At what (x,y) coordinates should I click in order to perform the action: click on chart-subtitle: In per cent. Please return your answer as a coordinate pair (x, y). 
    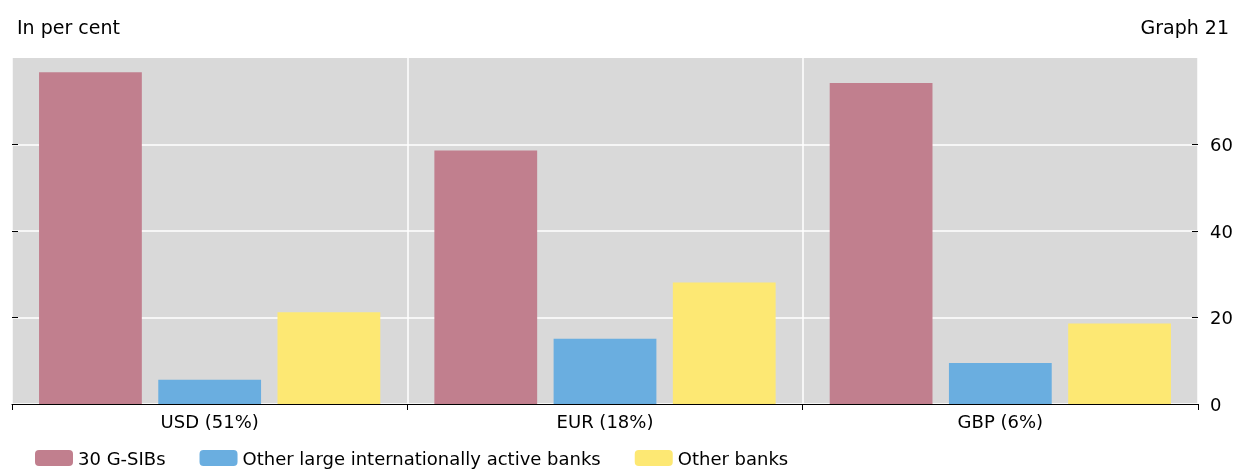
    Looking at the image, I should click on (68, 26).